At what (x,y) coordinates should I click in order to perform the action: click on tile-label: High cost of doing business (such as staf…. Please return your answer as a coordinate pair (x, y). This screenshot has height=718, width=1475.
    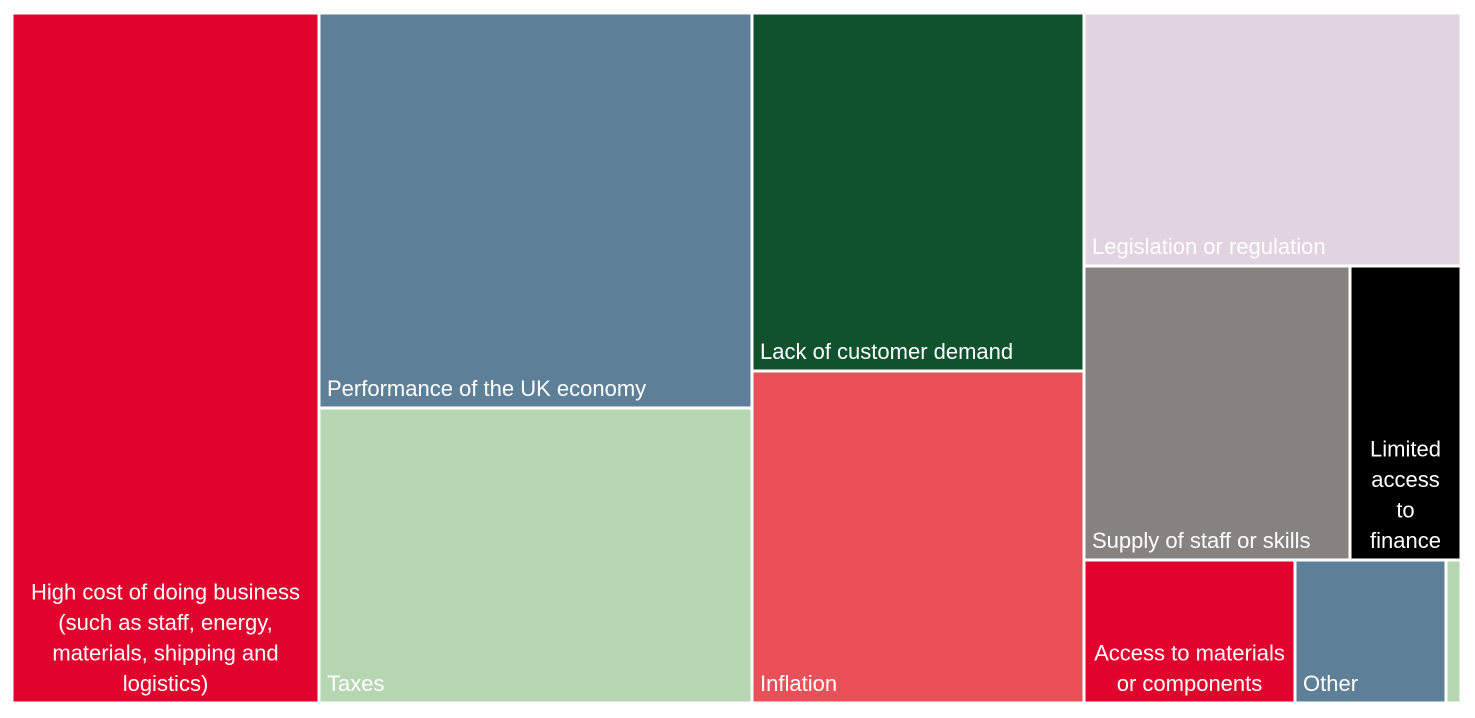
    Looking at the image, I should click on (165, 638).